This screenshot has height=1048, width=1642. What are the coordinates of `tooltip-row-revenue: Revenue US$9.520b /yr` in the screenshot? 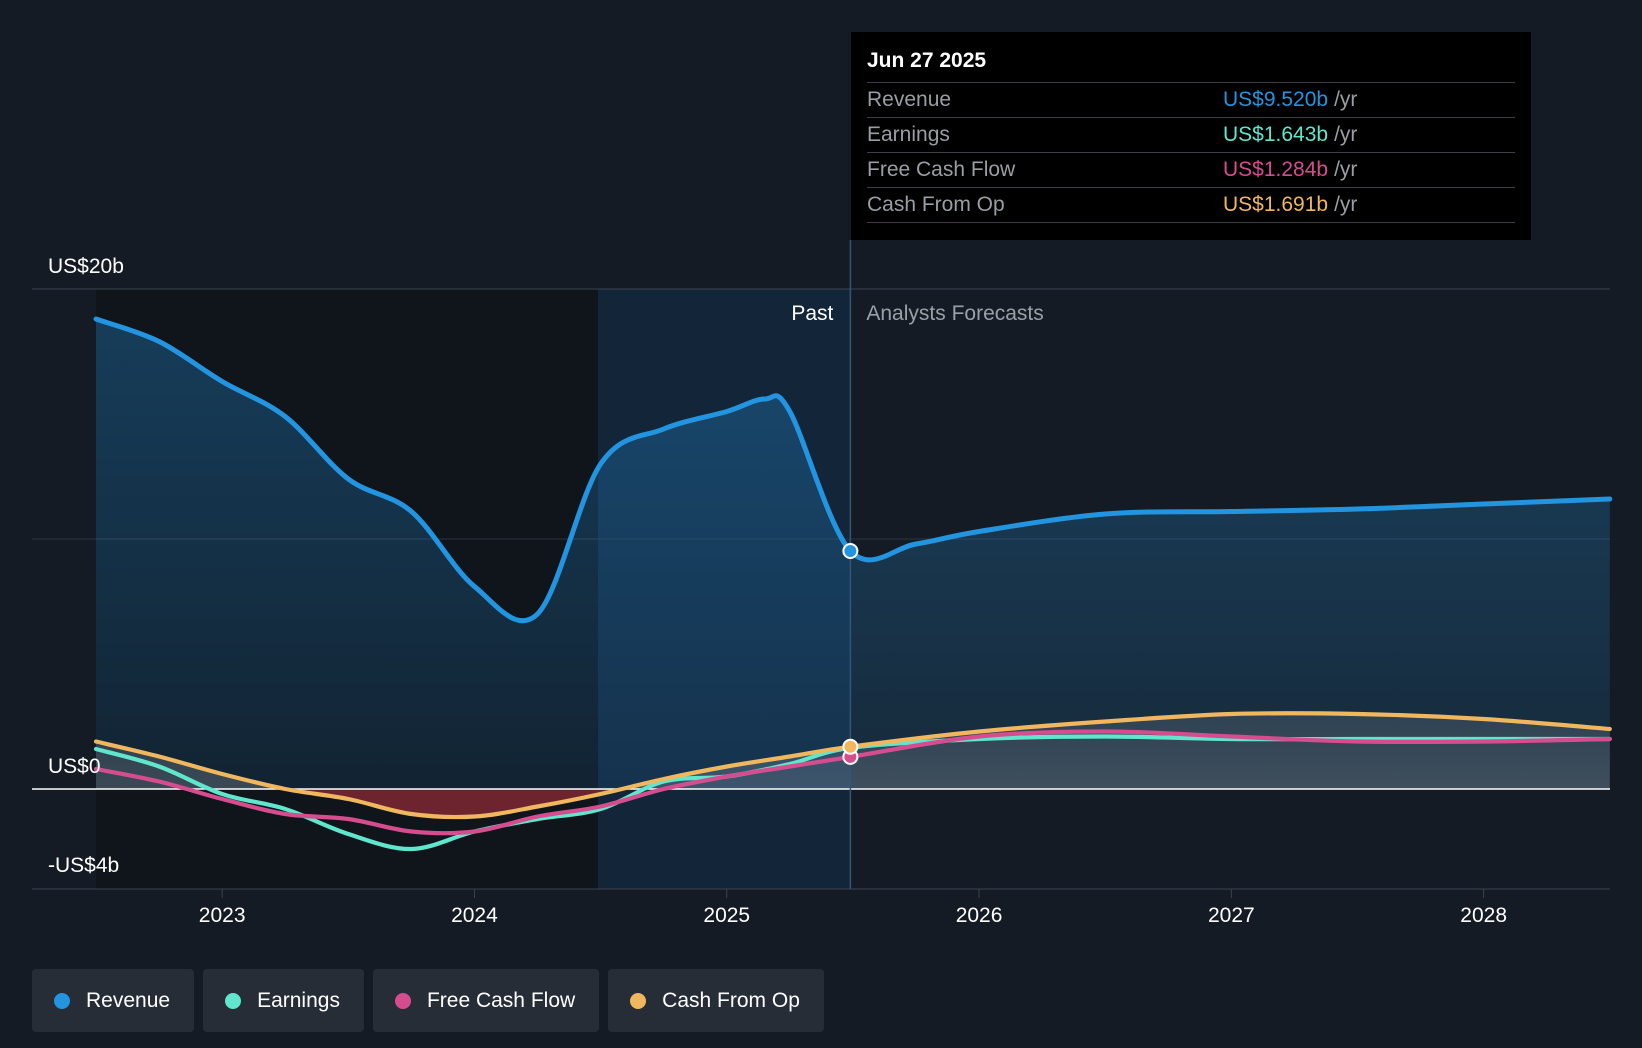 It's located at (1191, 100).